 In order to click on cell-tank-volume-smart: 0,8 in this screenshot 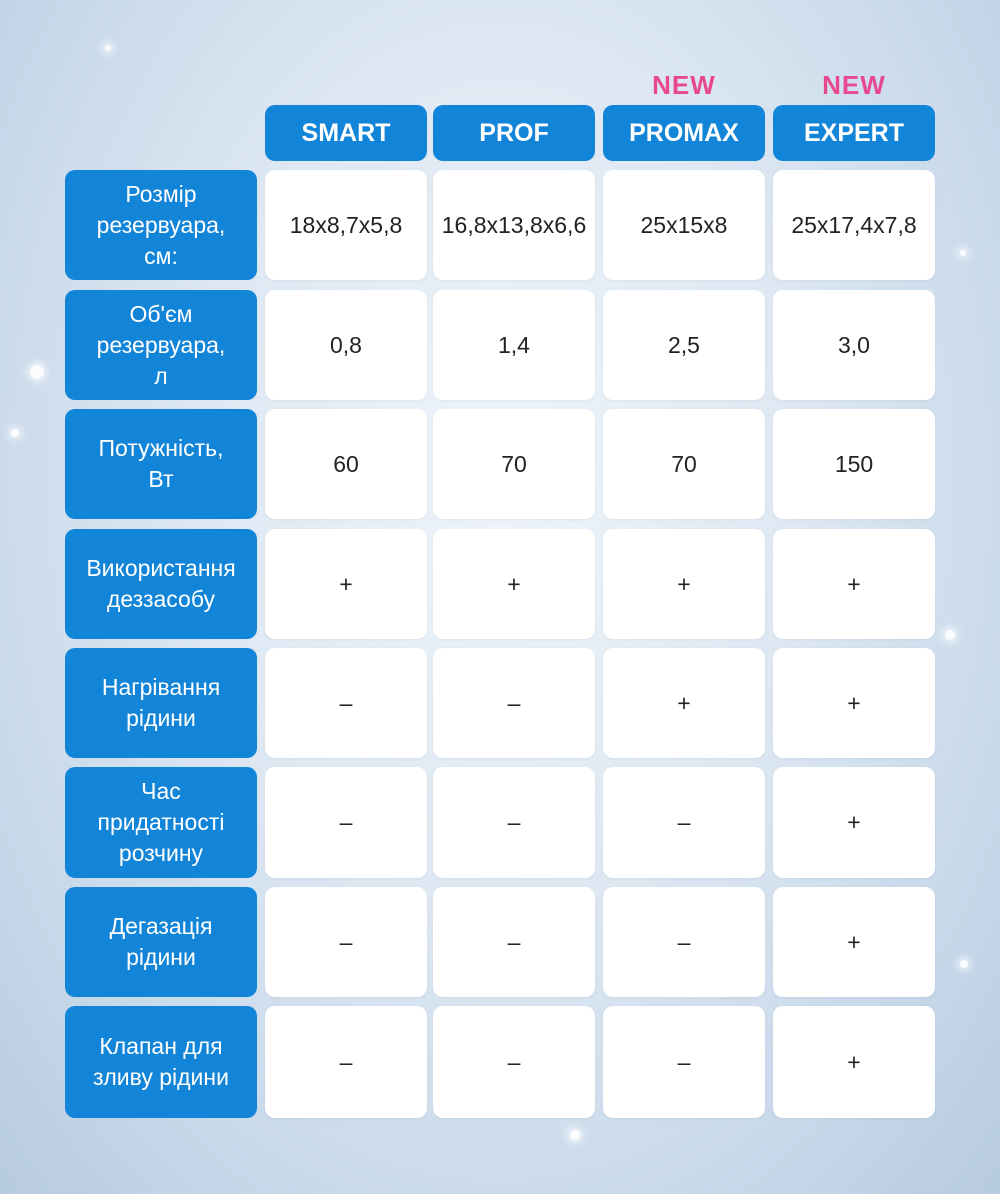, I will do `click(346, 345)`.